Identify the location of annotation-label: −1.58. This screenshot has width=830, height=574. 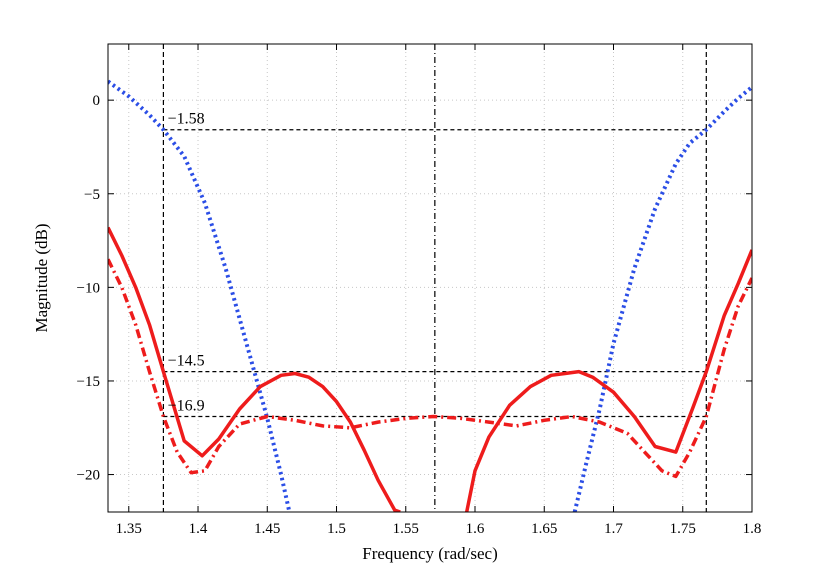
(186, 119).